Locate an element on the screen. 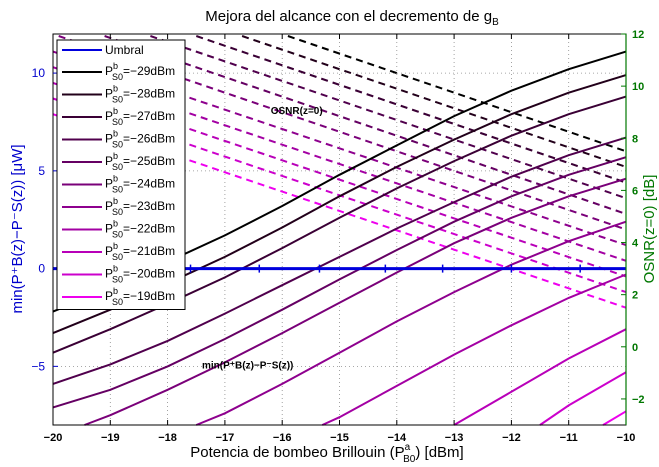 The image size is (659, 467). y-right-tick-label: 6 is located at coordinates (635, 191).